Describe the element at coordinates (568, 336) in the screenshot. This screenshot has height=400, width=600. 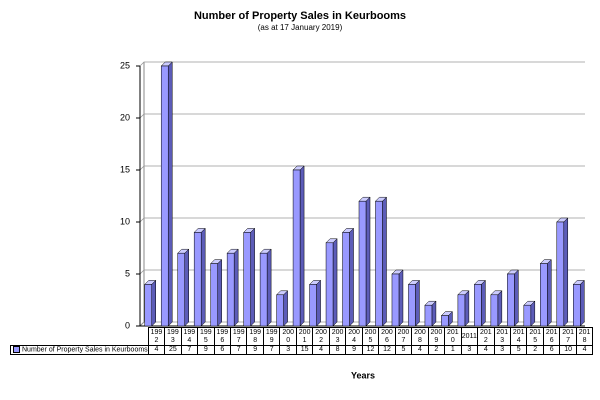
I see `x-tick-label: 2017` at that location.